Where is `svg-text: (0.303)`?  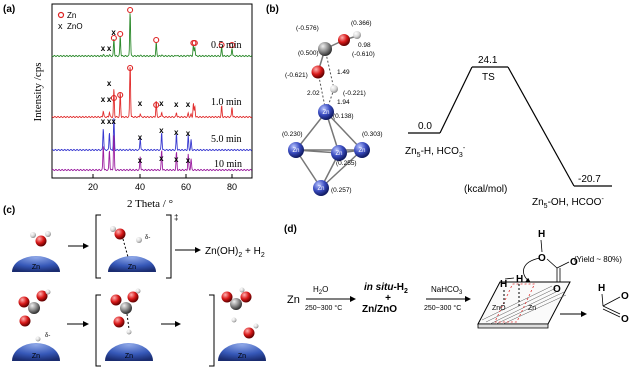
svg-text: (0.303) is located at coordinates (372, 134).